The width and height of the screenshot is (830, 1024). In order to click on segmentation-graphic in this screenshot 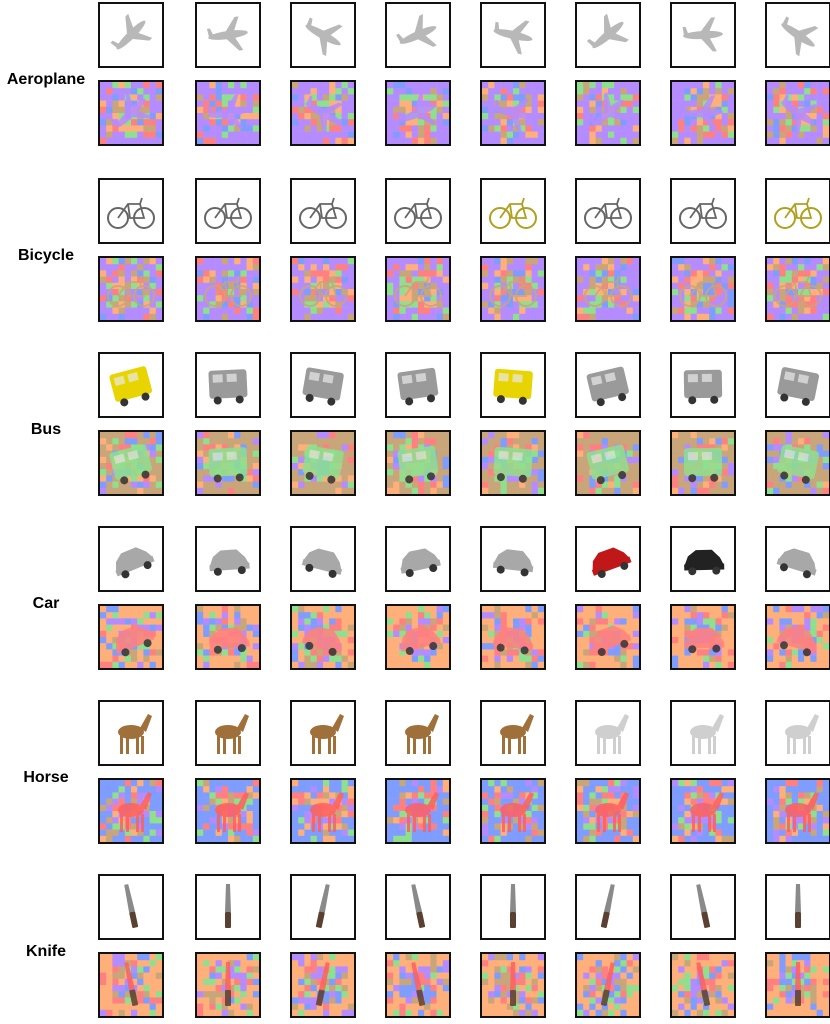, I will do `click(513, 637)`.